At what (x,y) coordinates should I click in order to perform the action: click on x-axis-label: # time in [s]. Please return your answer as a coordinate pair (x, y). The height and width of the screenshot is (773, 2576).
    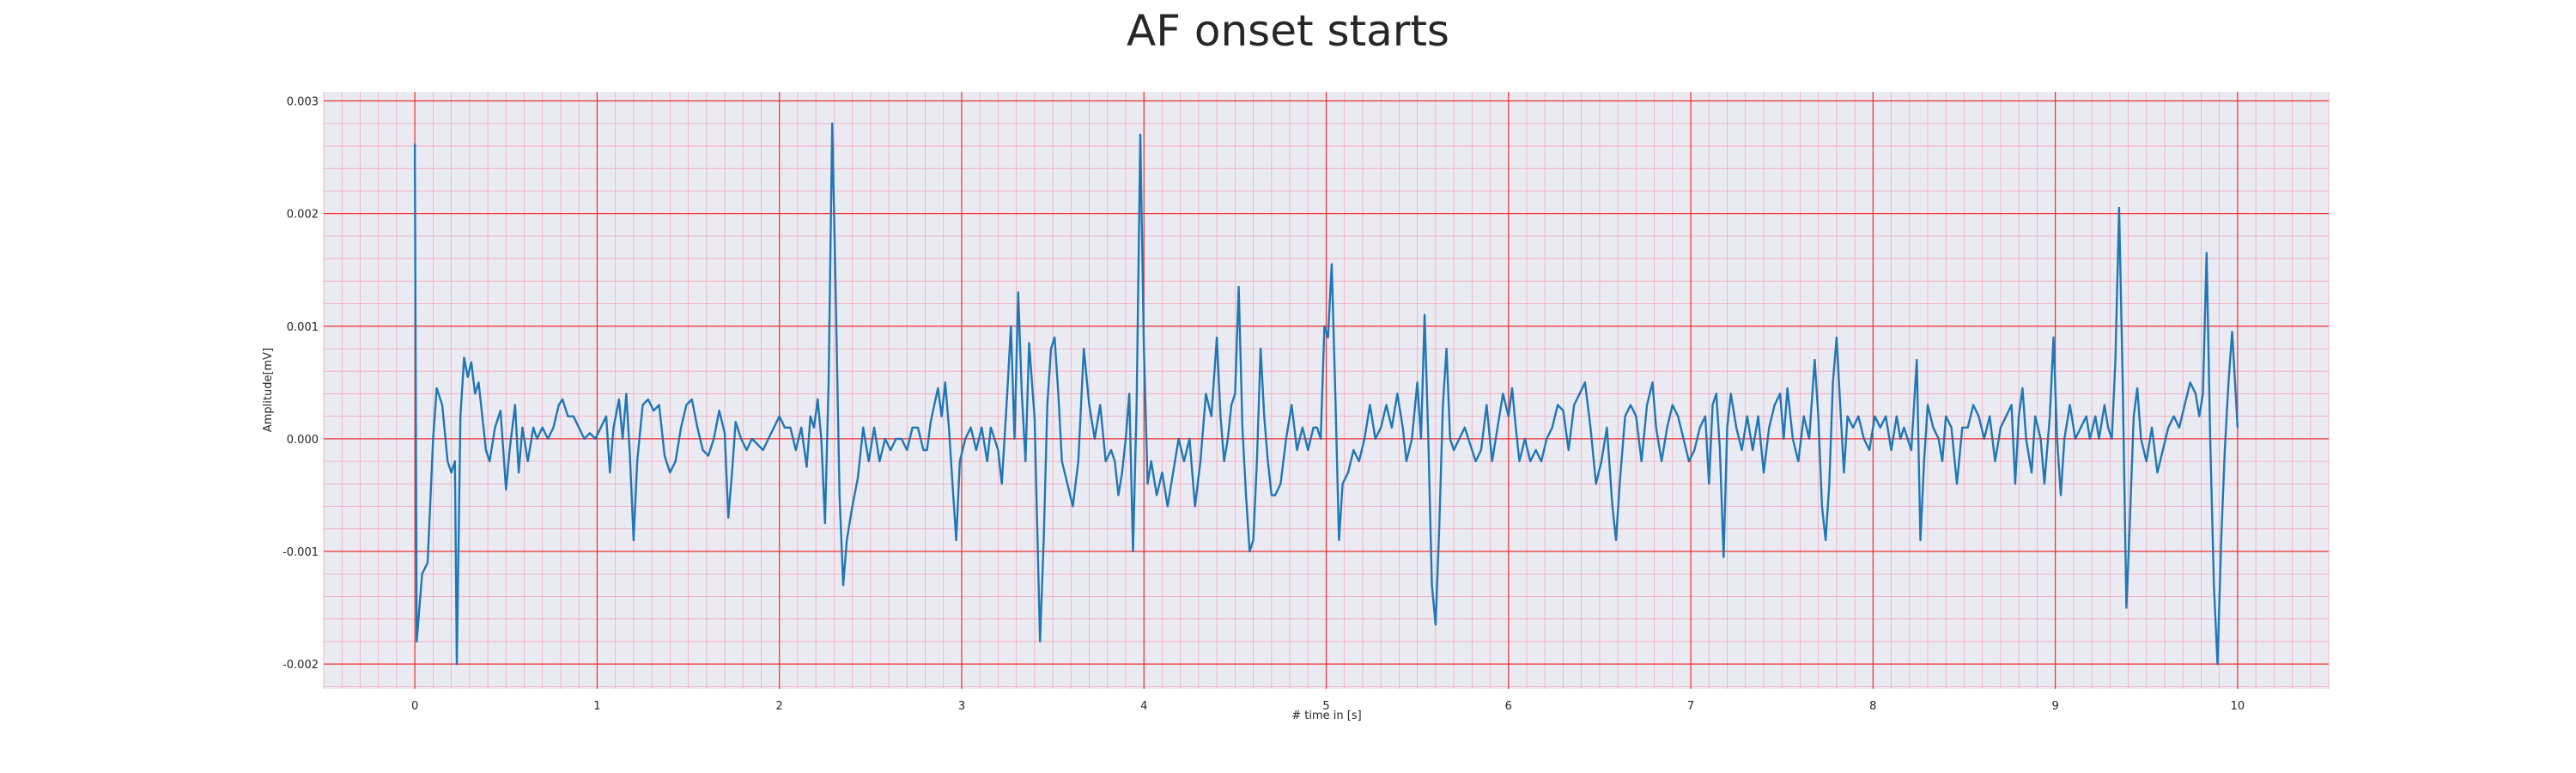
    Looking at the image, I should click on (1326, 715).